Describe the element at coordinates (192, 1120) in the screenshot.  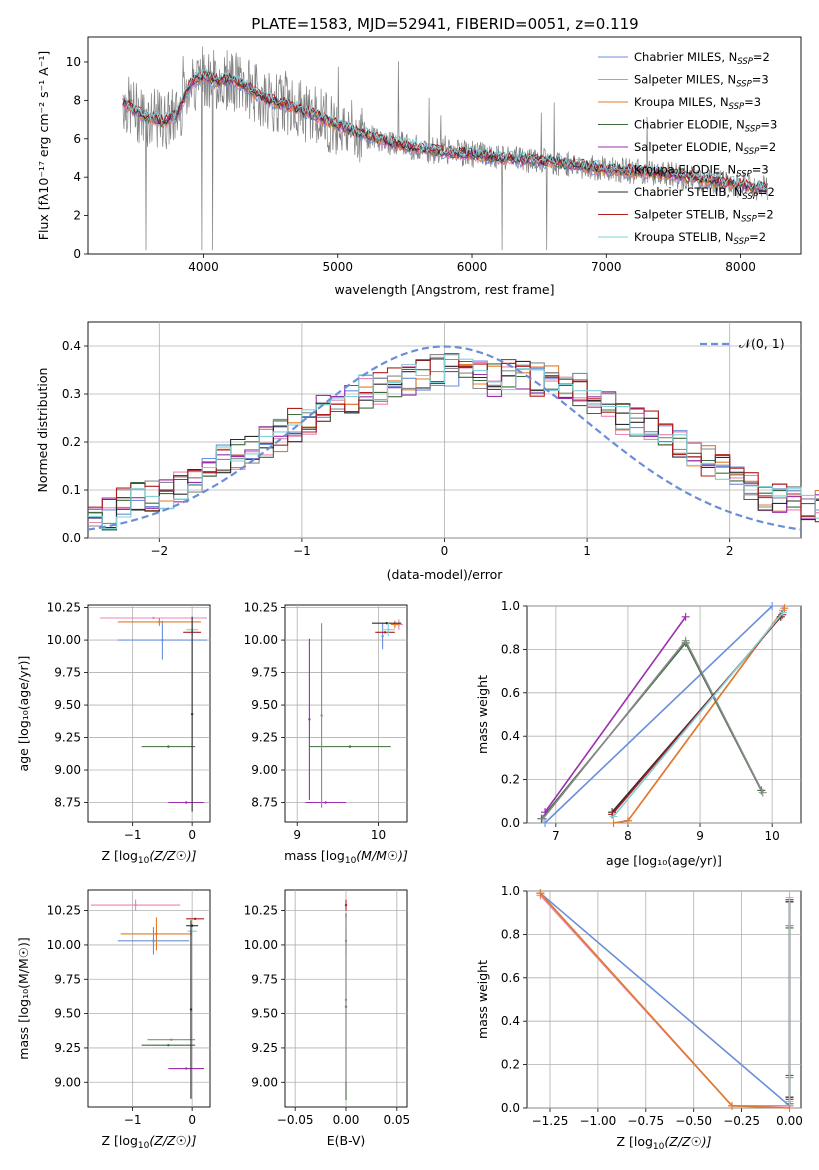
I see `mass-vs-z-xtick-label: 0` at that location.